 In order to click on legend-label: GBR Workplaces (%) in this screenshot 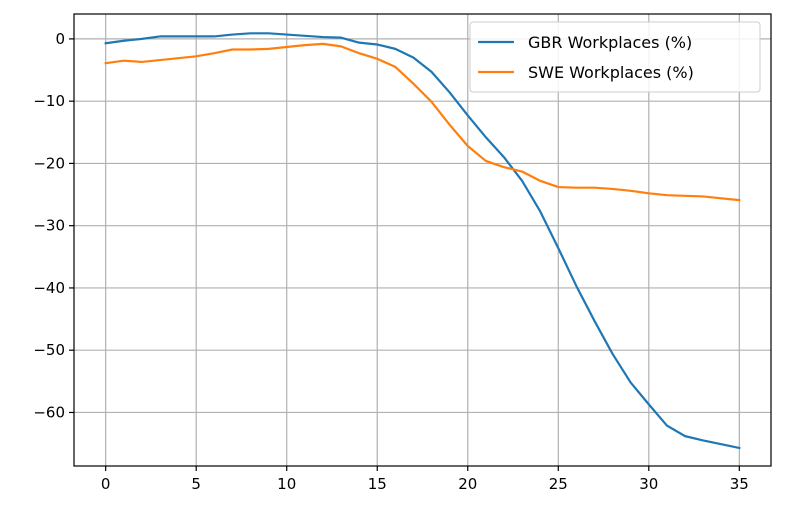, I will do `click(610, 42)`.